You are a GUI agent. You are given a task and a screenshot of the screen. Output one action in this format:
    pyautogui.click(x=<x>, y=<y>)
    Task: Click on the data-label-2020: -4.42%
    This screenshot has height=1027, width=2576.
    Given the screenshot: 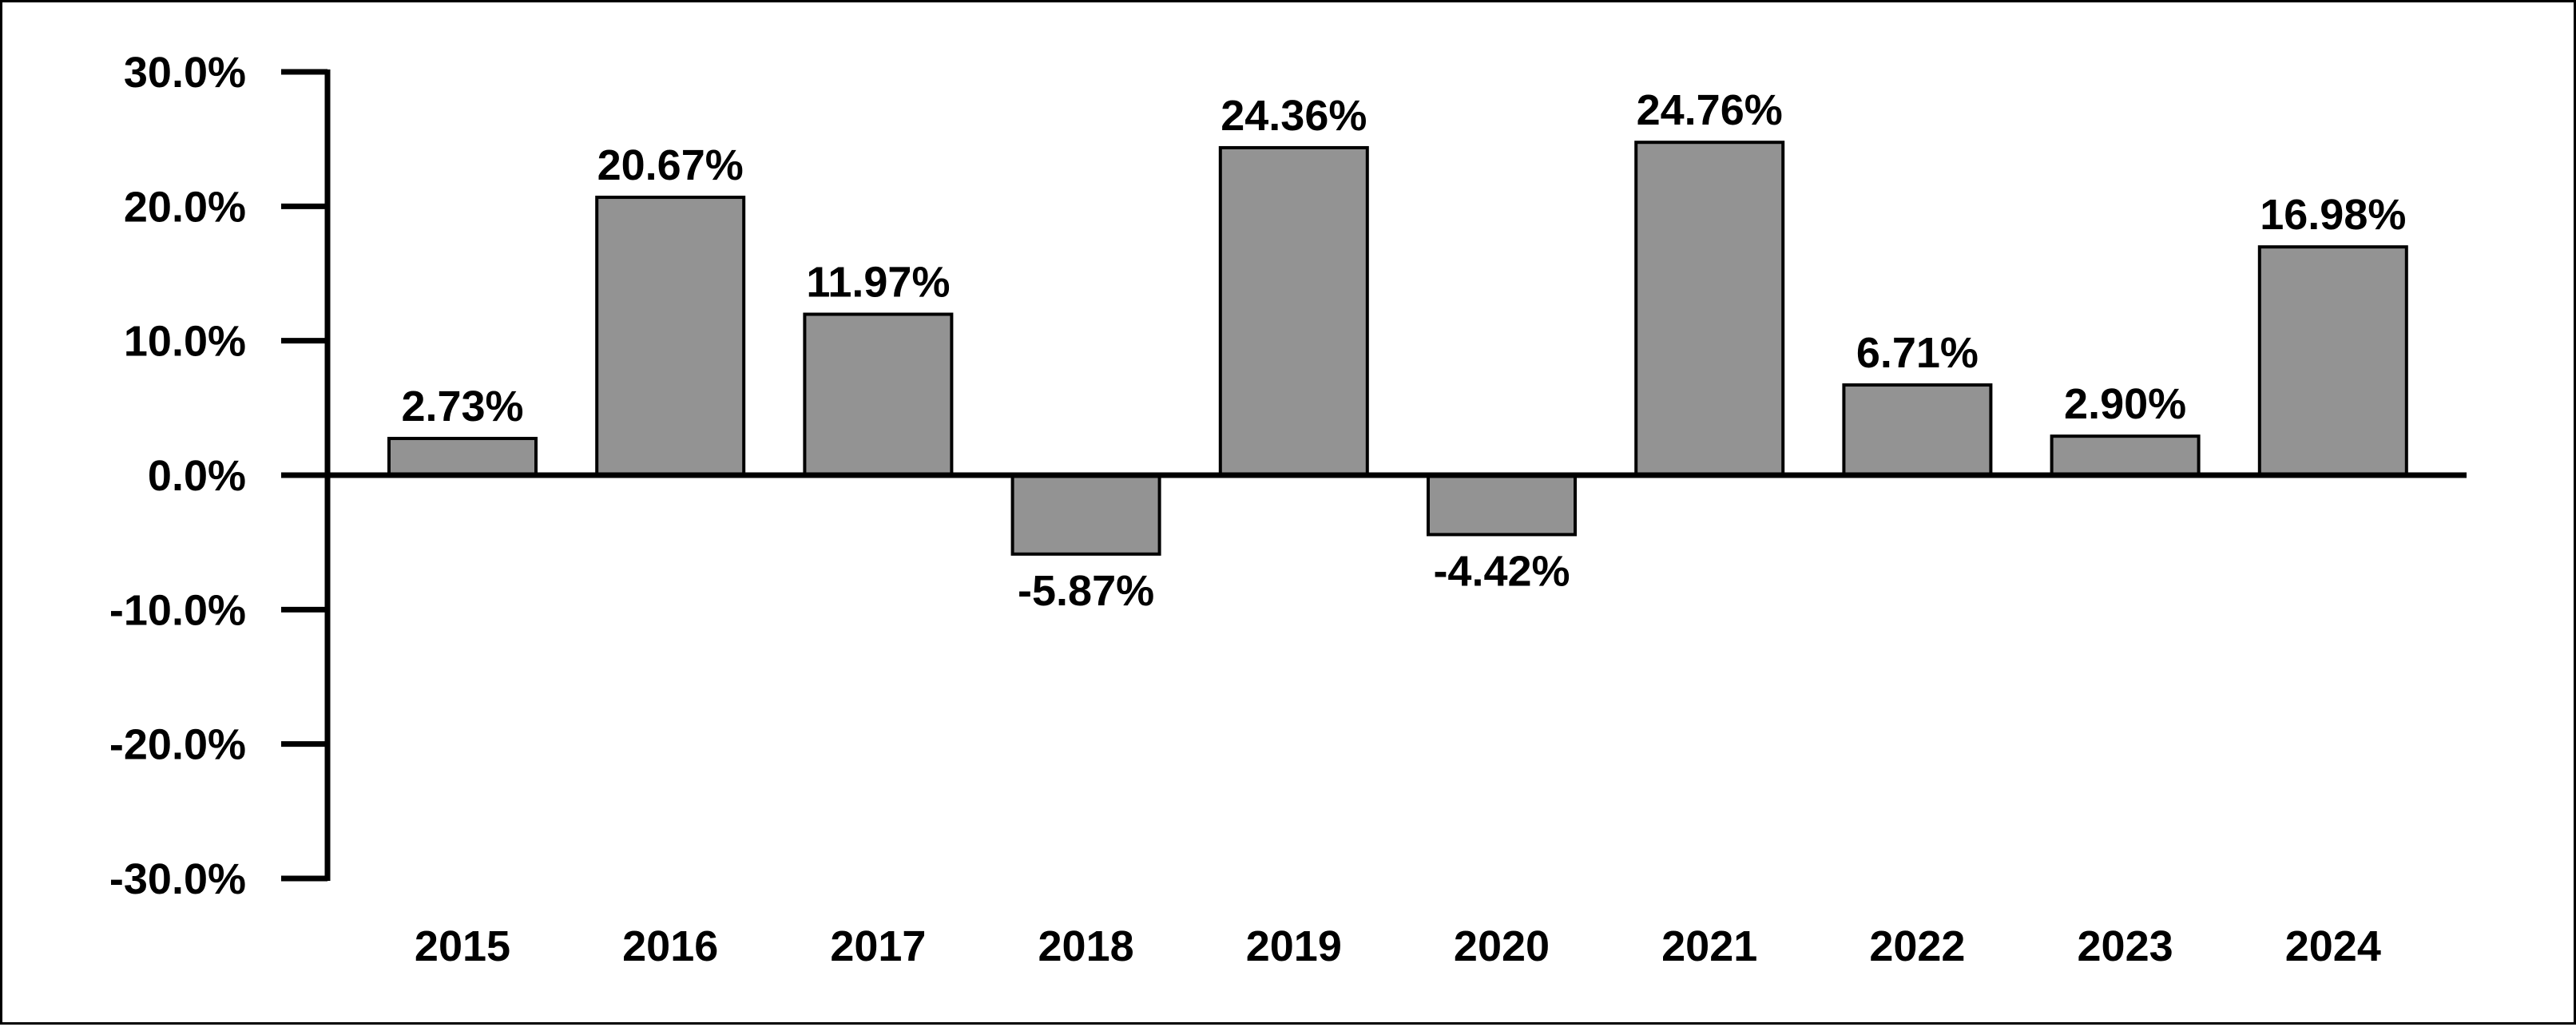 What is the action you would take?
    pyautogui.click(x=1501, y=571)
    